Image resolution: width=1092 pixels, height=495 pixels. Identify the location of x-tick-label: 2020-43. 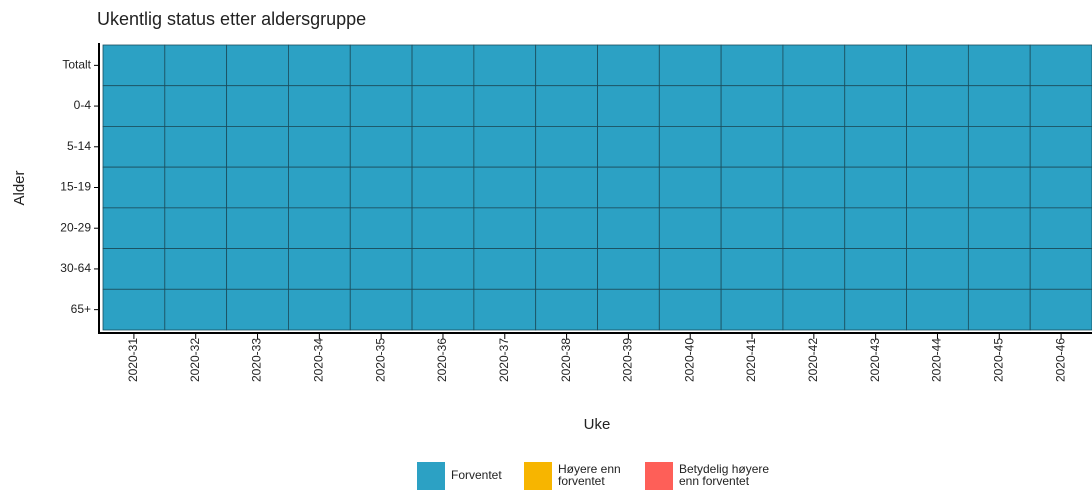
(875, 360).